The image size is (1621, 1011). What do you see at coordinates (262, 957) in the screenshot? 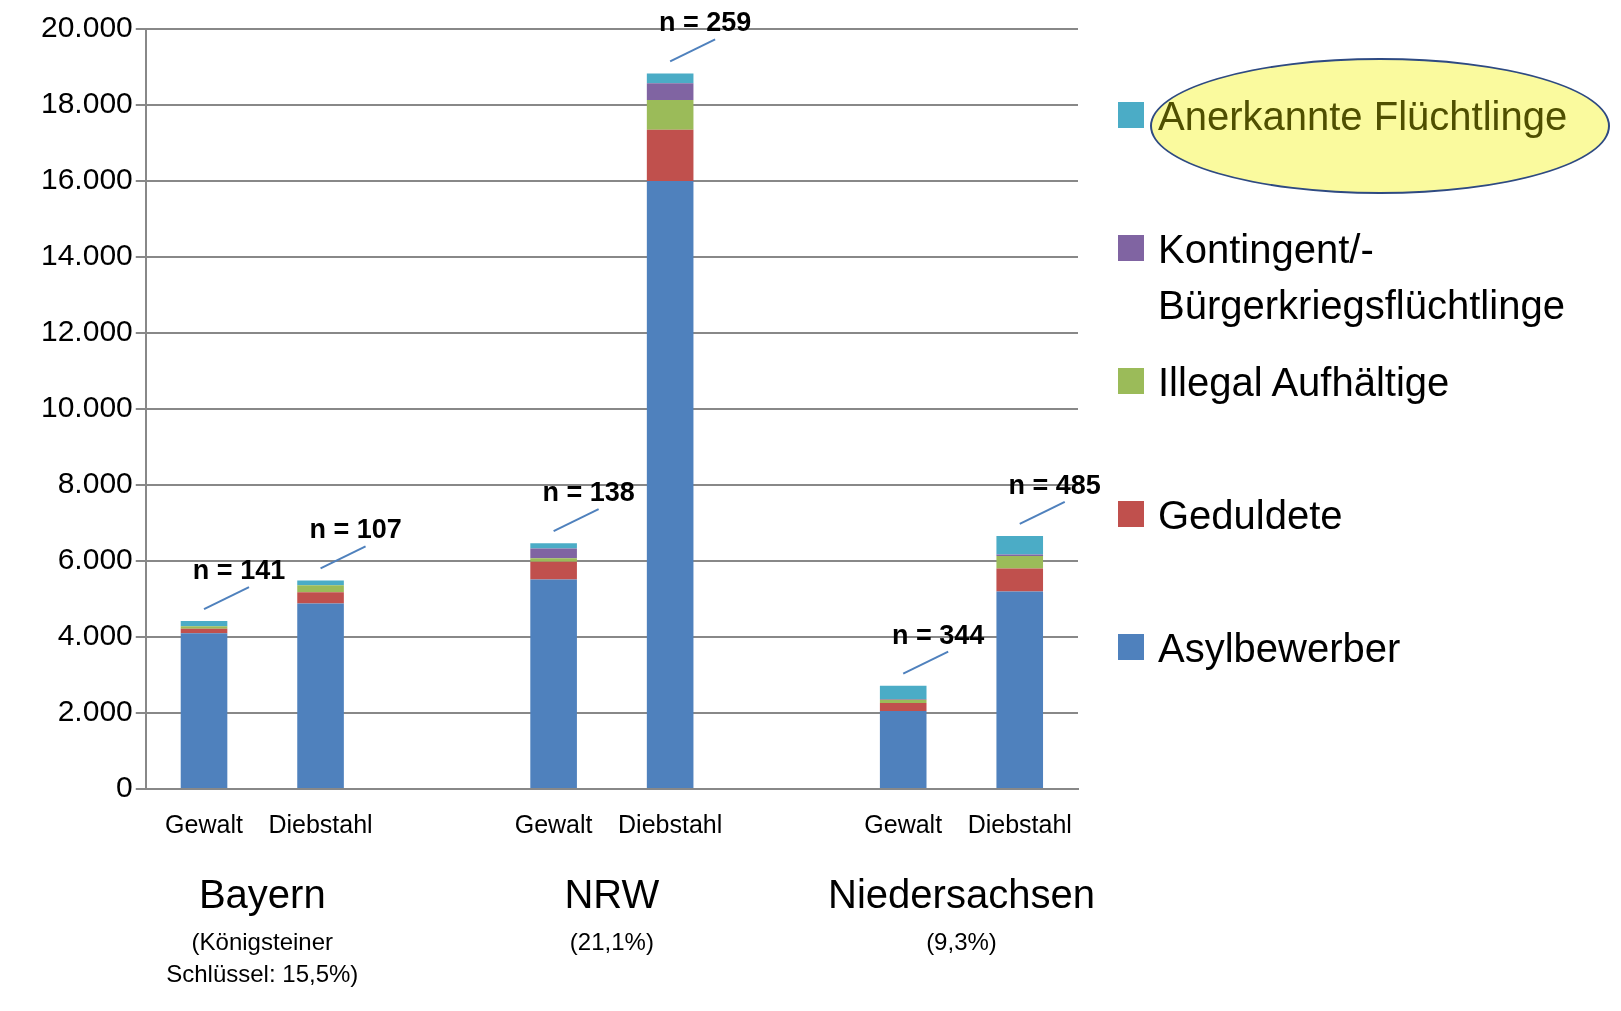
I see `text: (Königsteiner Schlüssel: 15,5%)` at bounding box center [262, 957].